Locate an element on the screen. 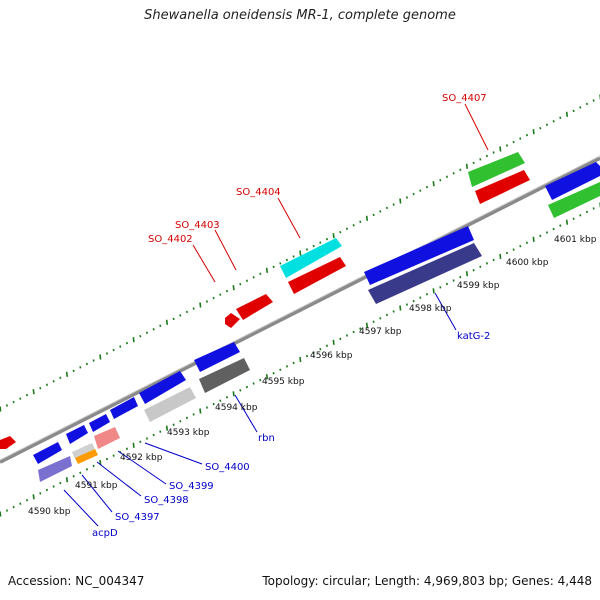 This screenshot has width=600, height=600. gene-label-so_4398: SO_4398 is located at coordinates (166, 500).